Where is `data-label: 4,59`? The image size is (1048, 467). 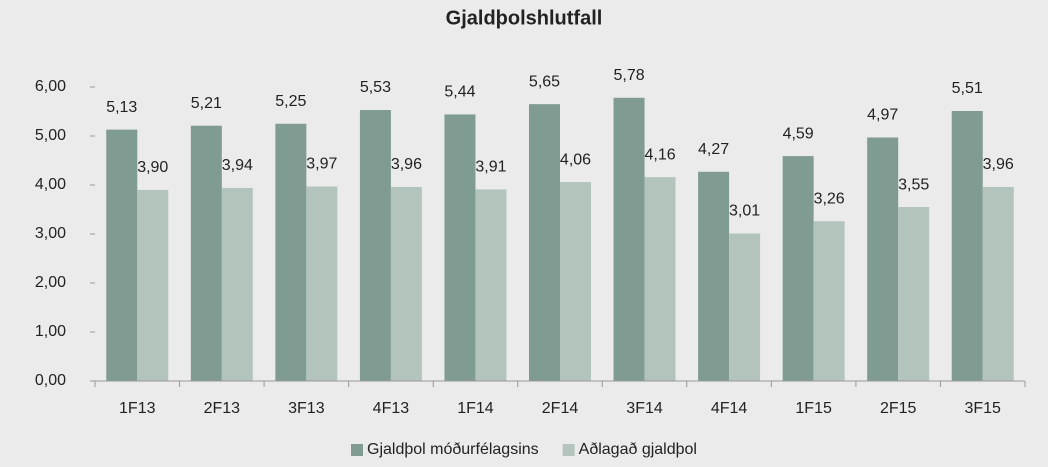
data-label: 4,59 is located at coordinates (798, 133).